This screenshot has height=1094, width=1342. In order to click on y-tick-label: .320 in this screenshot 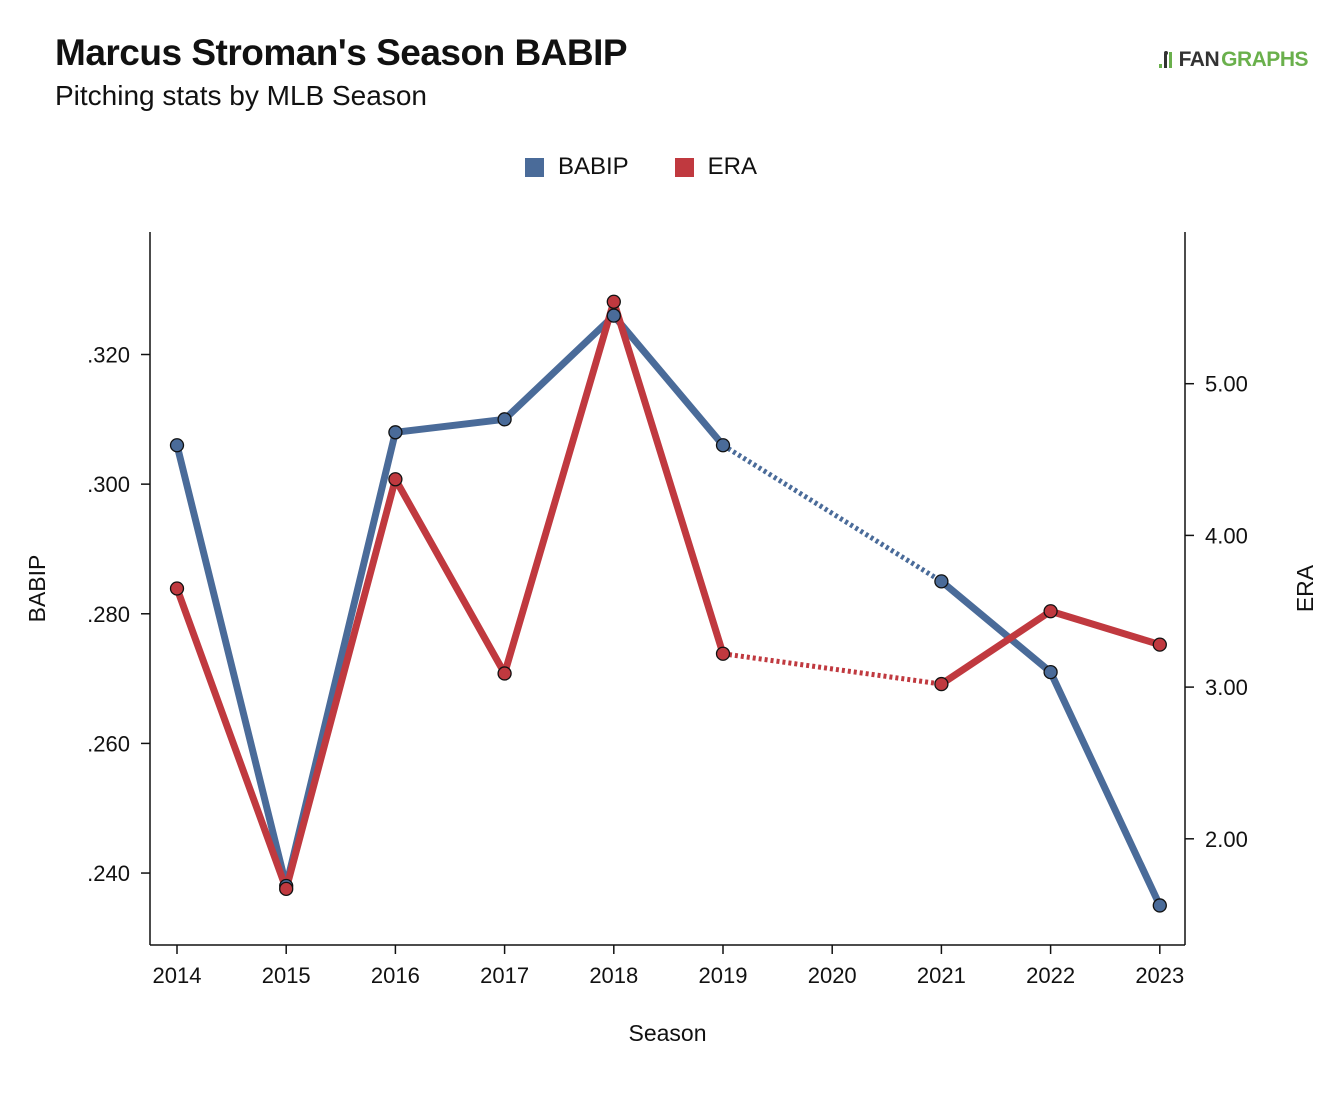, I will do `click(108, 355)`.